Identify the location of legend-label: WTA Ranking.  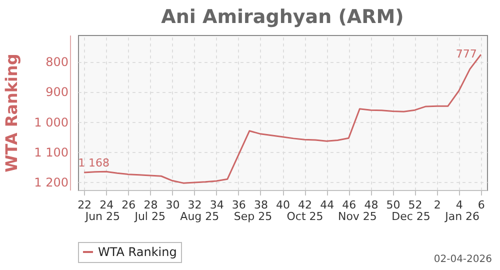
(137, 252).